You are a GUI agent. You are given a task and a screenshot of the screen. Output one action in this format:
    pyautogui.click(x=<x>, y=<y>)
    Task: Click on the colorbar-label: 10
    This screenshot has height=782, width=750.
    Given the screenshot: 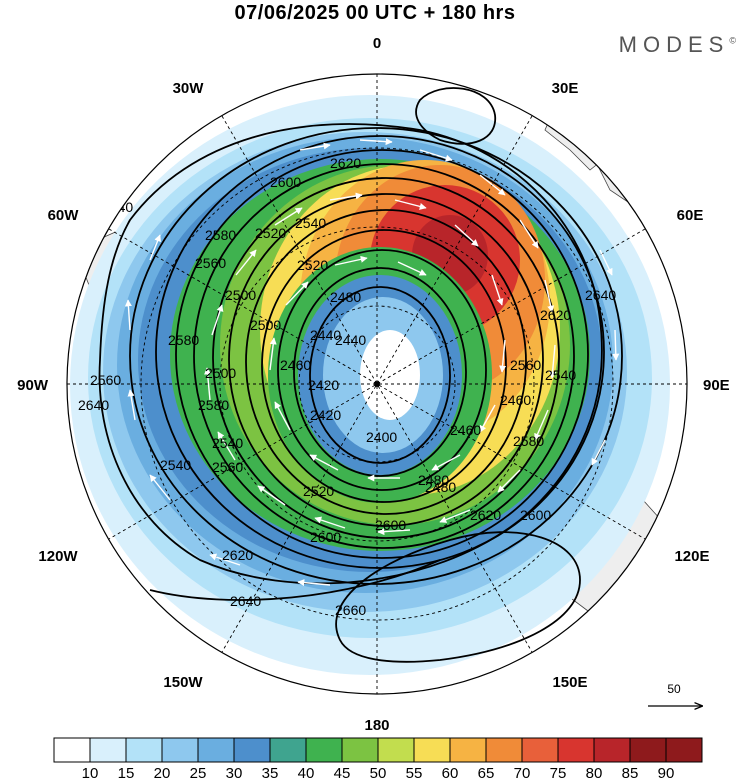 What is the action you would take?
    pyautogui.click(x=90, y=773)
    